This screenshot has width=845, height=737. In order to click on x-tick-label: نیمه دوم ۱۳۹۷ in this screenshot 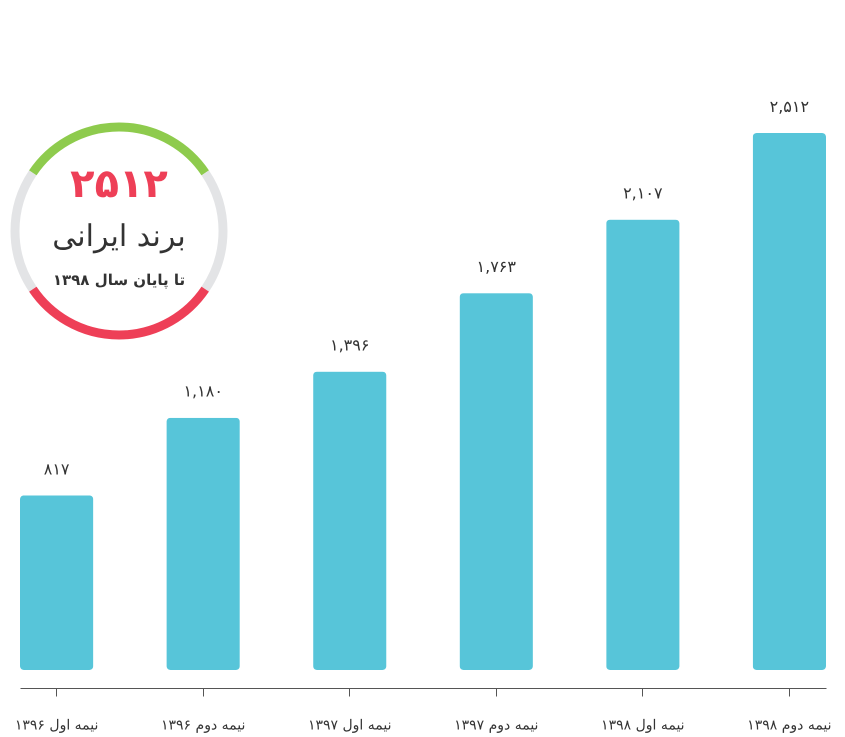, I will do `click(496, 726)`.